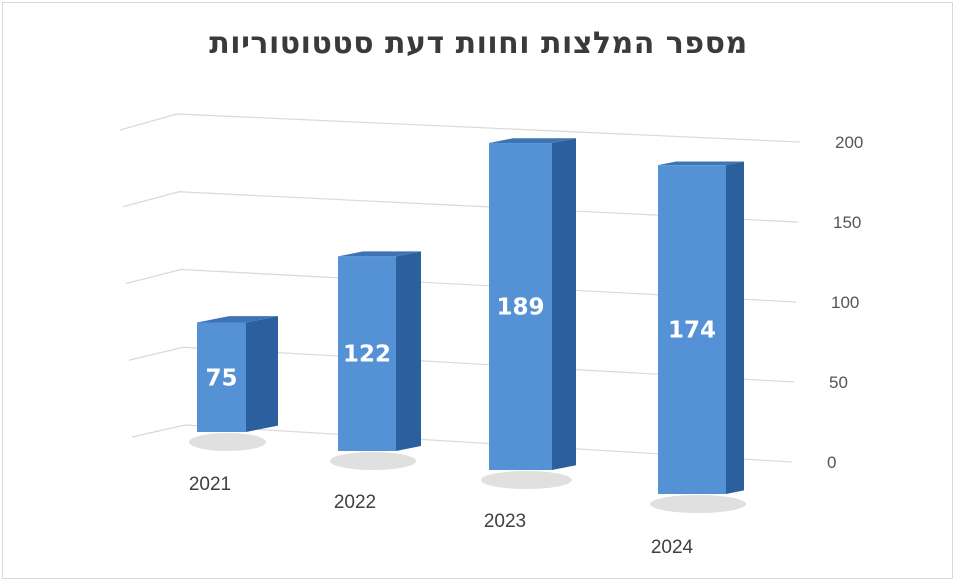  I want to click on chart-title: מספר המלצות וחוות דעת סטטוטוריות, so click(478, 43).